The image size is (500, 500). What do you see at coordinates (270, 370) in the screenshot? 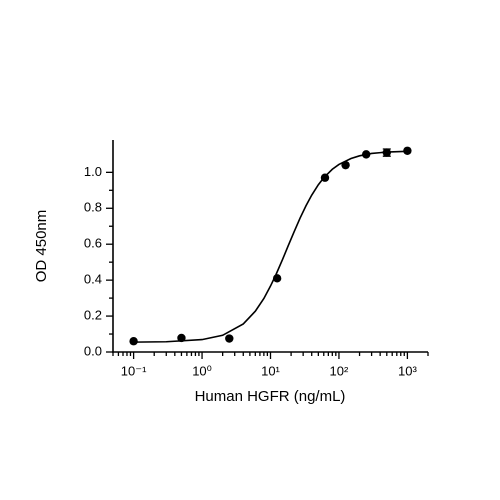
I see `x-tick-label: 10¹` at bounding box center [270, 370].